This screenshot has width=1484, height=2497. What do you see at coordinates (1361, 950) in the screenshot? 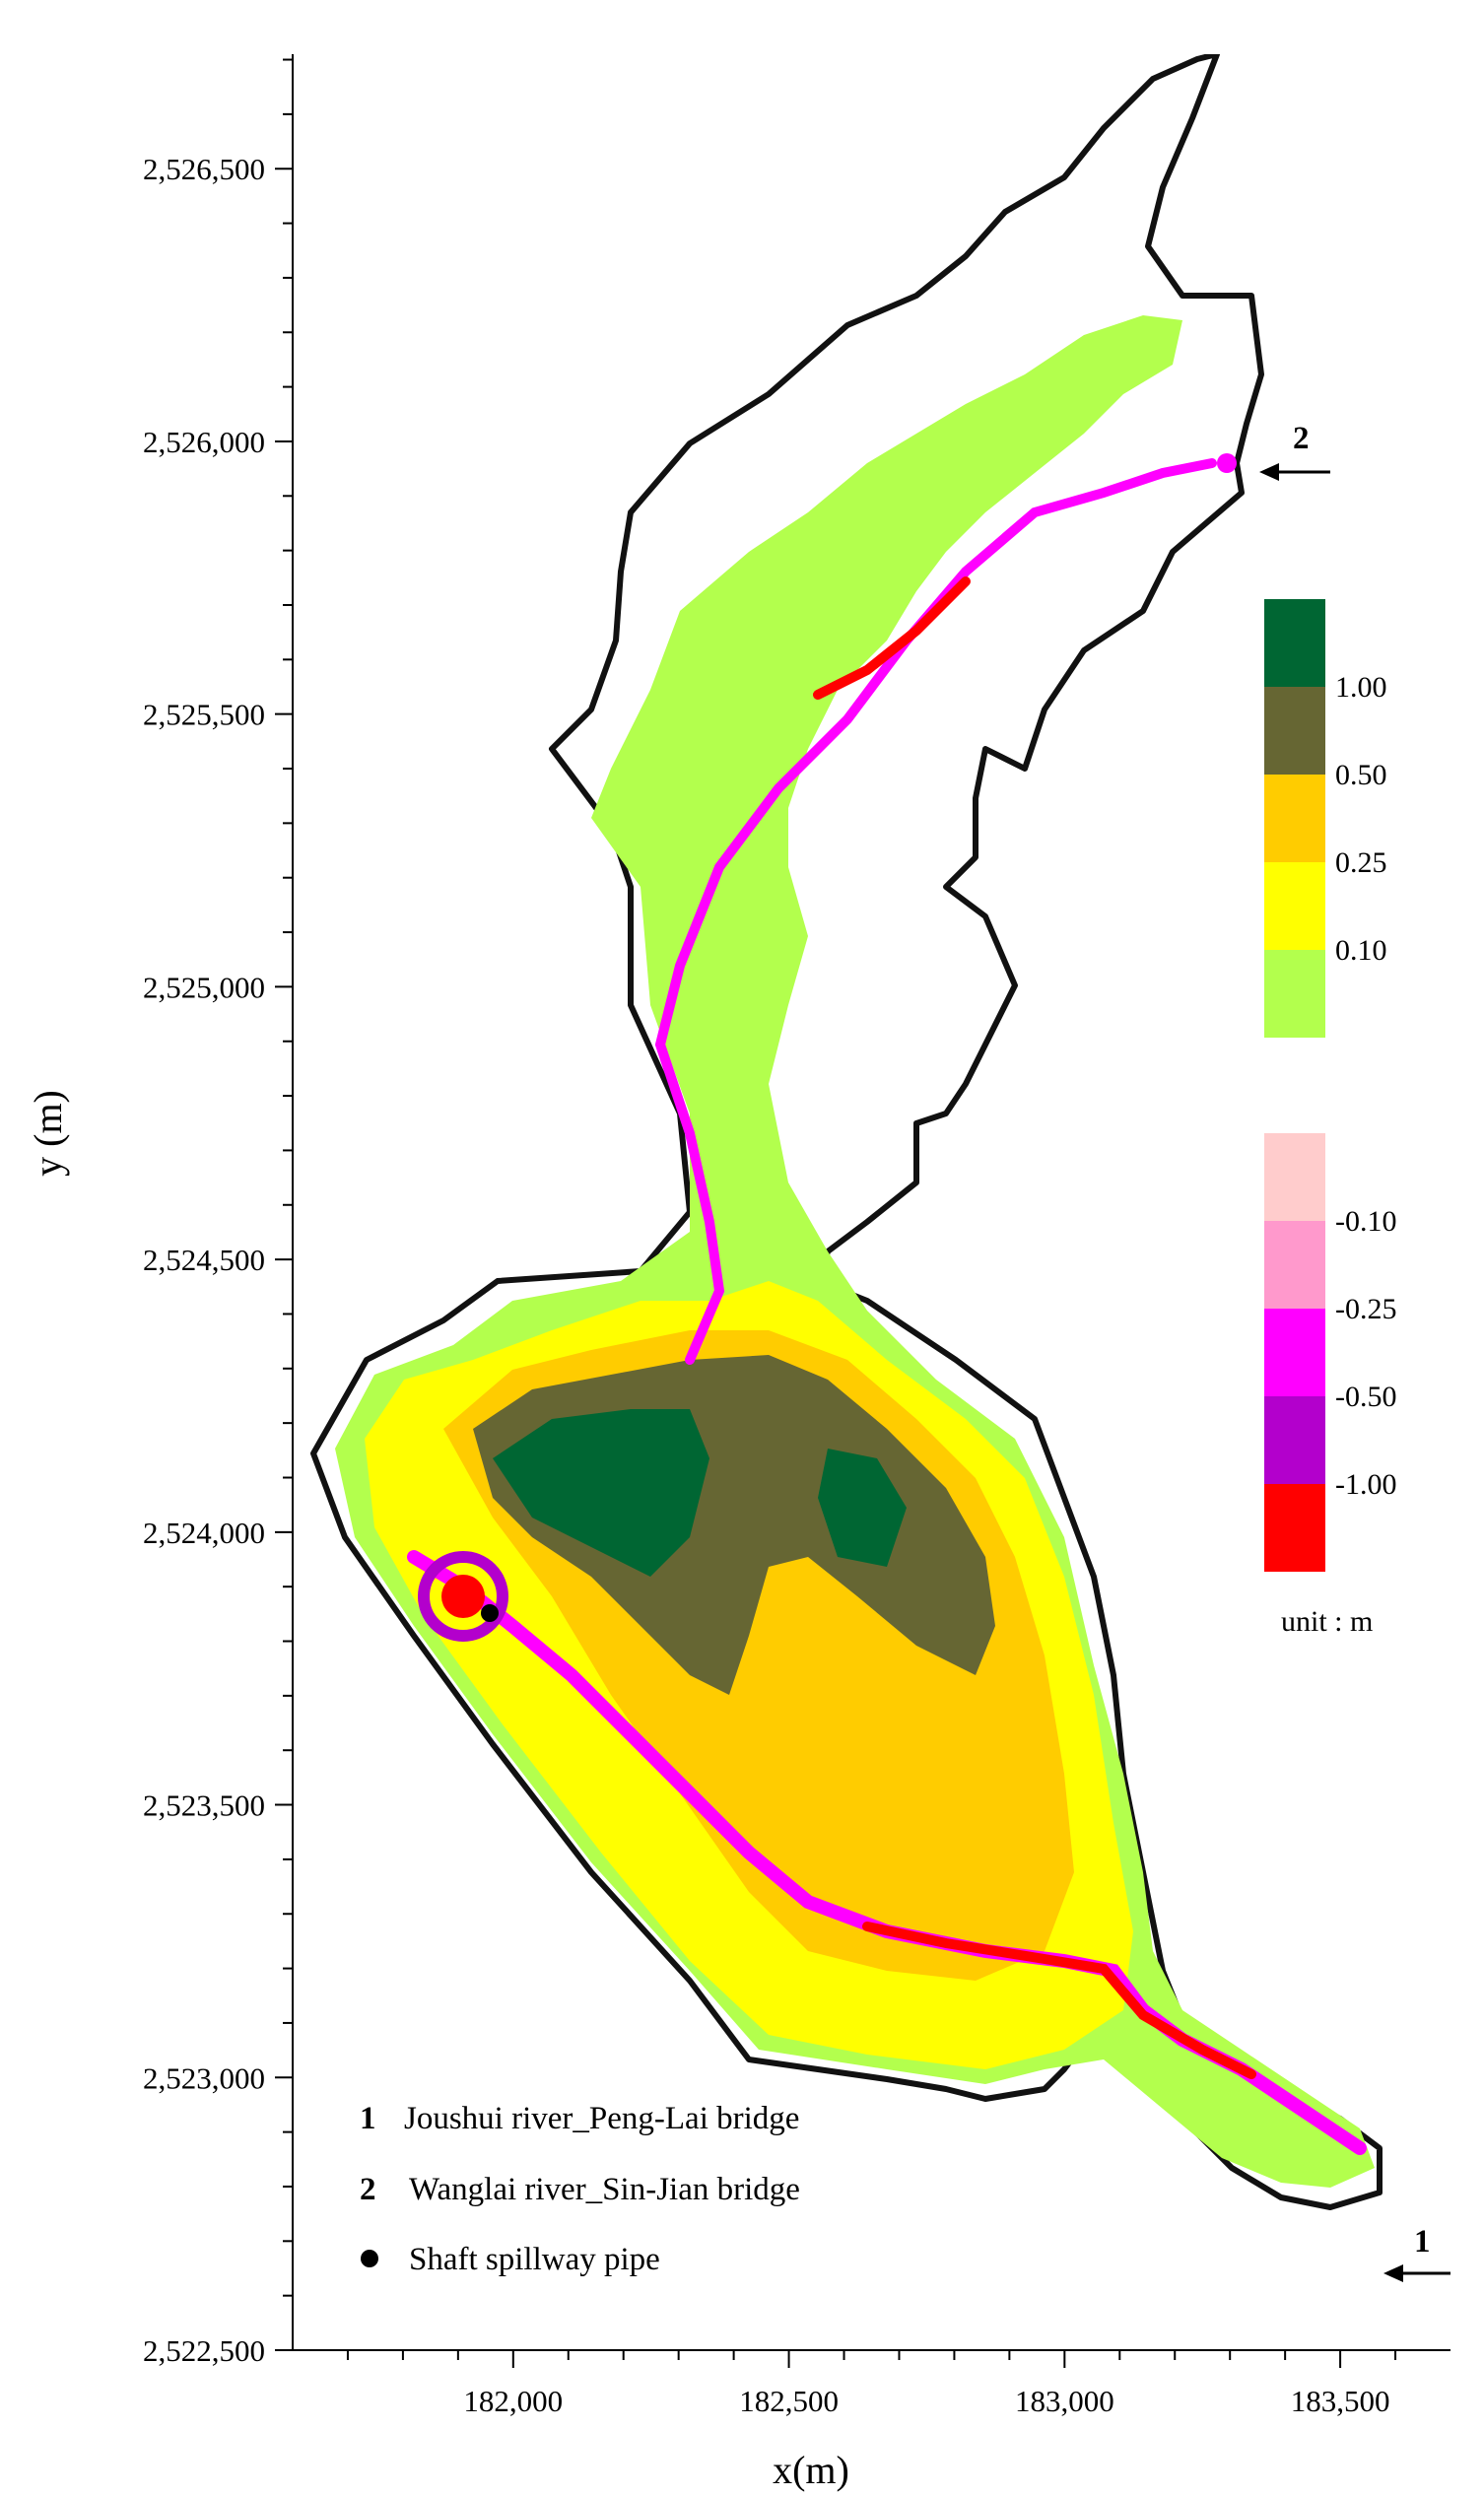
I see `legend-label: 0.10` at bounding box center [1361, 950].